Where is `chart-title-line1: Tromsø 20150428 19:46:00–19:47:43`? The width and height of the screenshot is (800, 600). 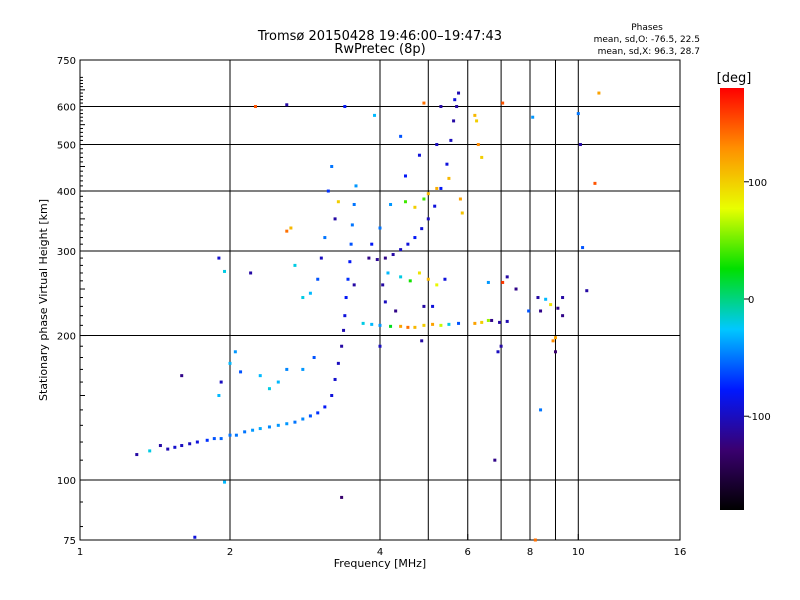
chart-title-line1: Tromsø 20150428 19:46:00–19:47:43 is located at coordinates (379, 36).